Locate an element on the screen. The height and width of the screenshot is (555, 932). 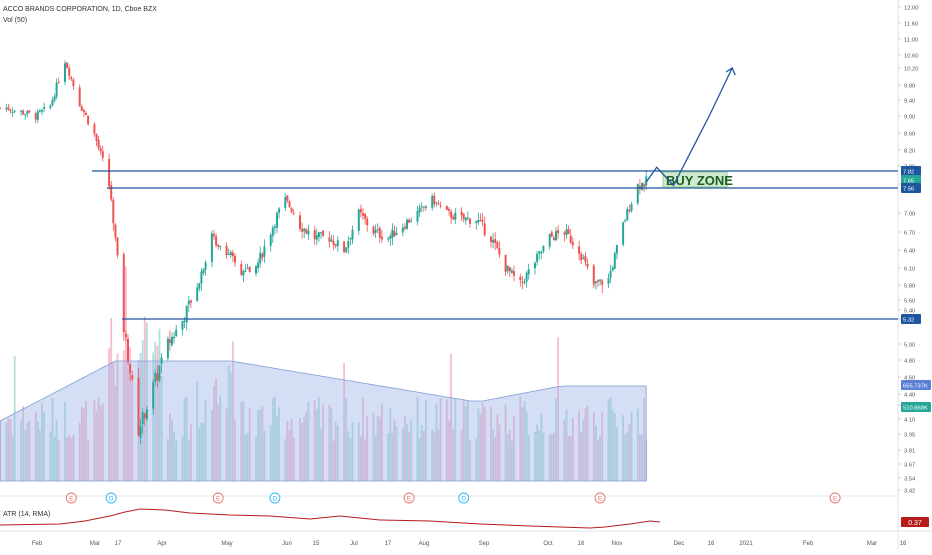
x-tick-label: Jun is located at coordinates (287, 544).